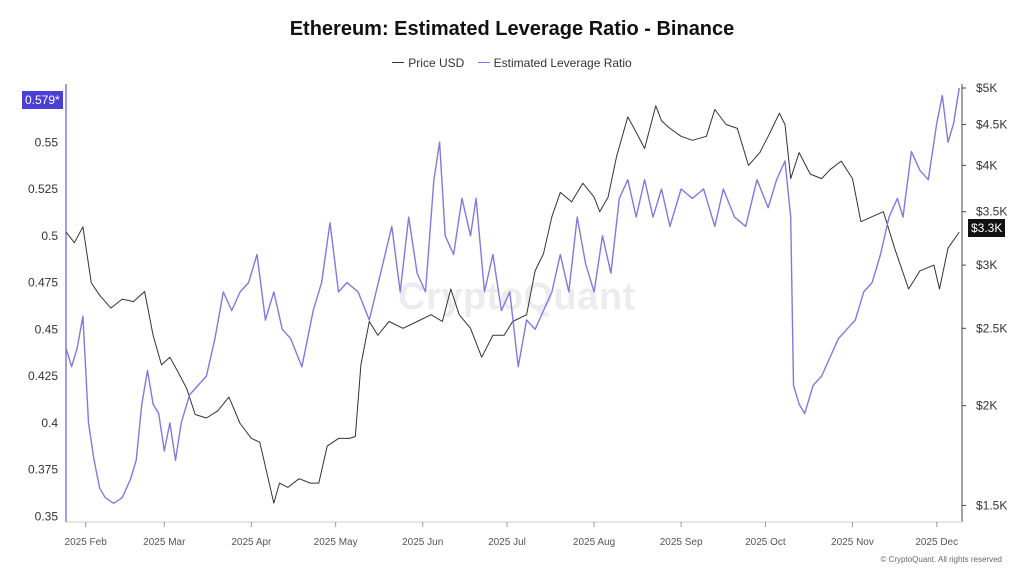 This screenshot has width=1024, height=579. I want to click on right-axis-tick-label: $2.5K, so click(991, 328).